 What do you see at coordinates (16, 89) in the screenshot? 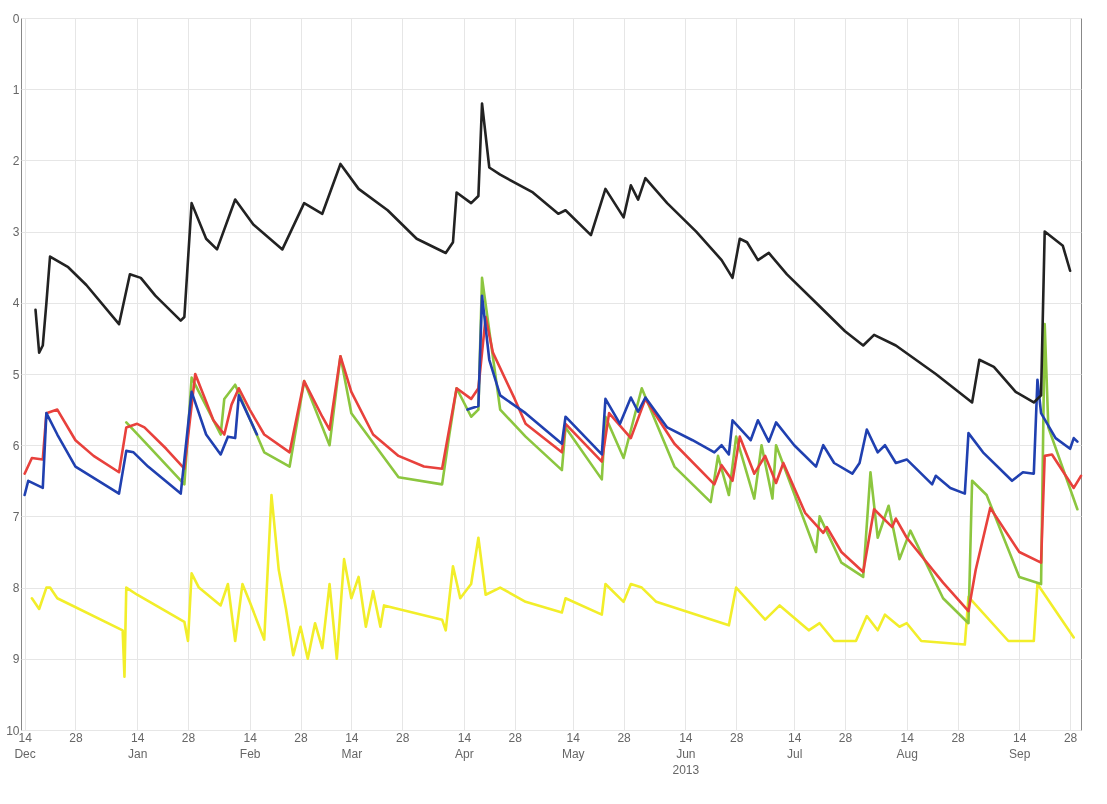
I see `y-tick-label: 1` at bounding box center [16, 89].